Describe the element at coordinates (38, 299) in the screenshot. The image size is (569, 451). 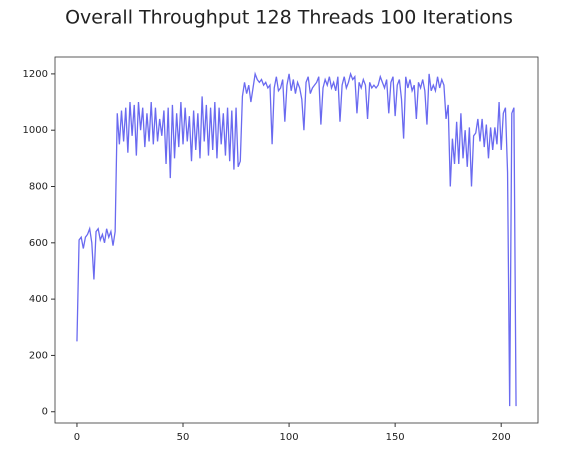
I see `y-tick-label: 400` at that location.